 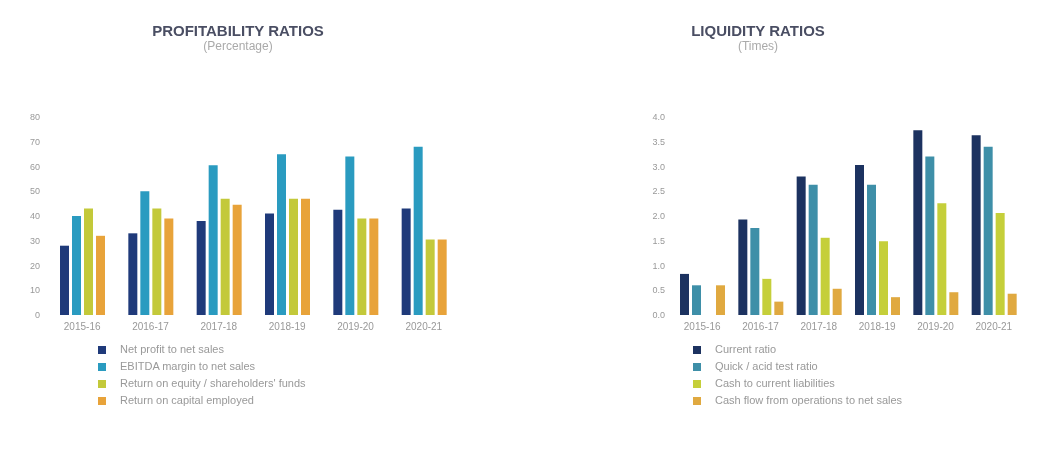 What do you see at coordinates (758, 46) in the screenshot?
I see `chart-subtitle: (Times)` at bounding box center [758, 46].